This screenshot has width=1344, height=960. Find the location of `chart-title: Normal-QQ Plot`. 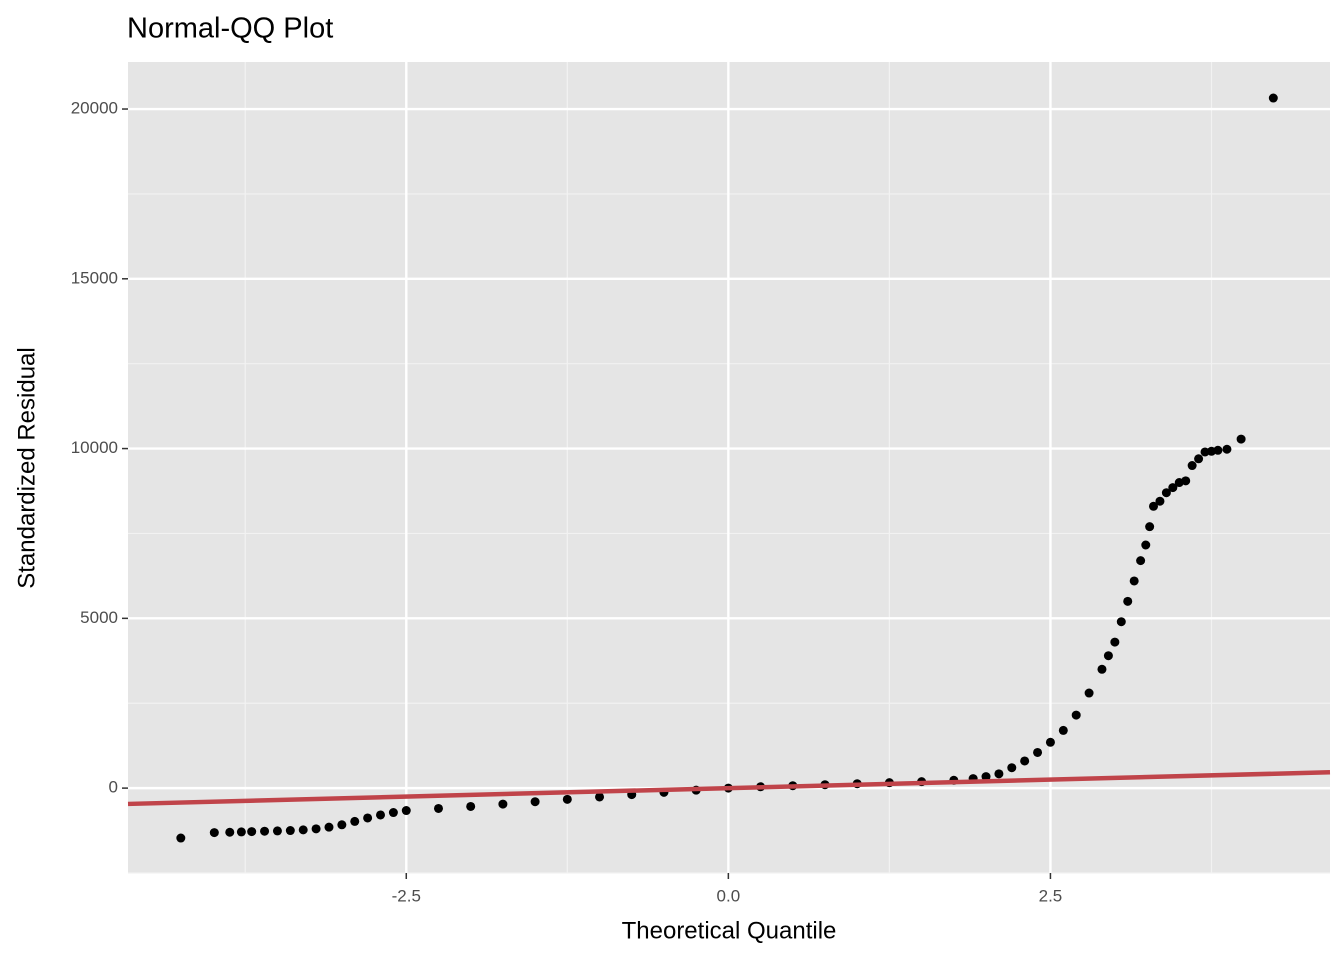

chart-title: Normal-QQ Plot is located at coordinates (230, 29).